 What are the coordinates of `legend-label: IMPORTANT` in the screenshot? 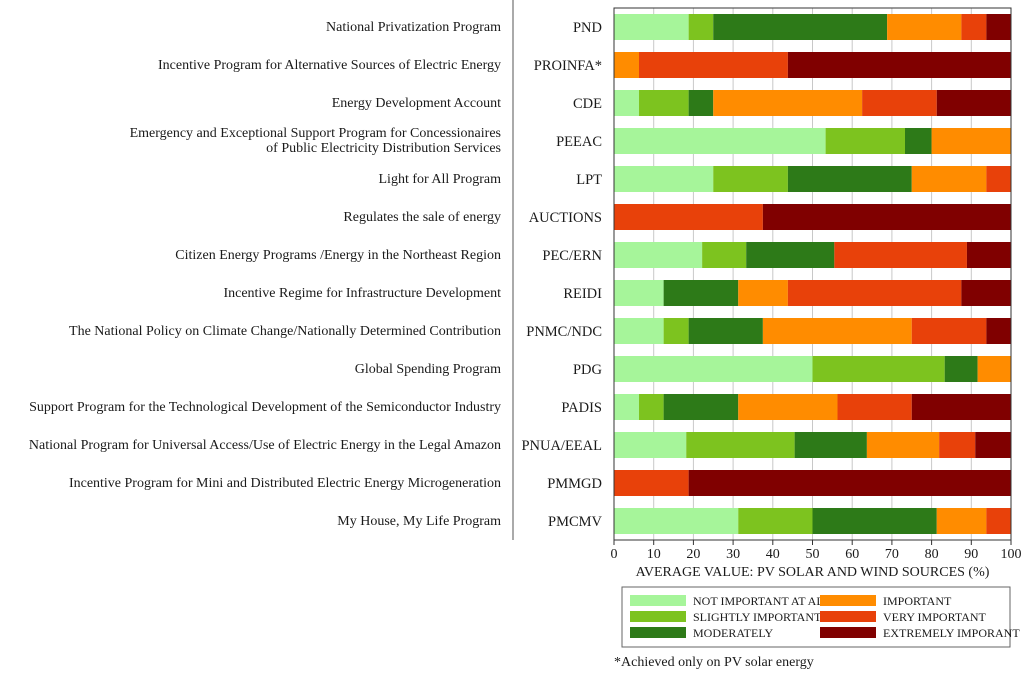 It's located at (917, 601).